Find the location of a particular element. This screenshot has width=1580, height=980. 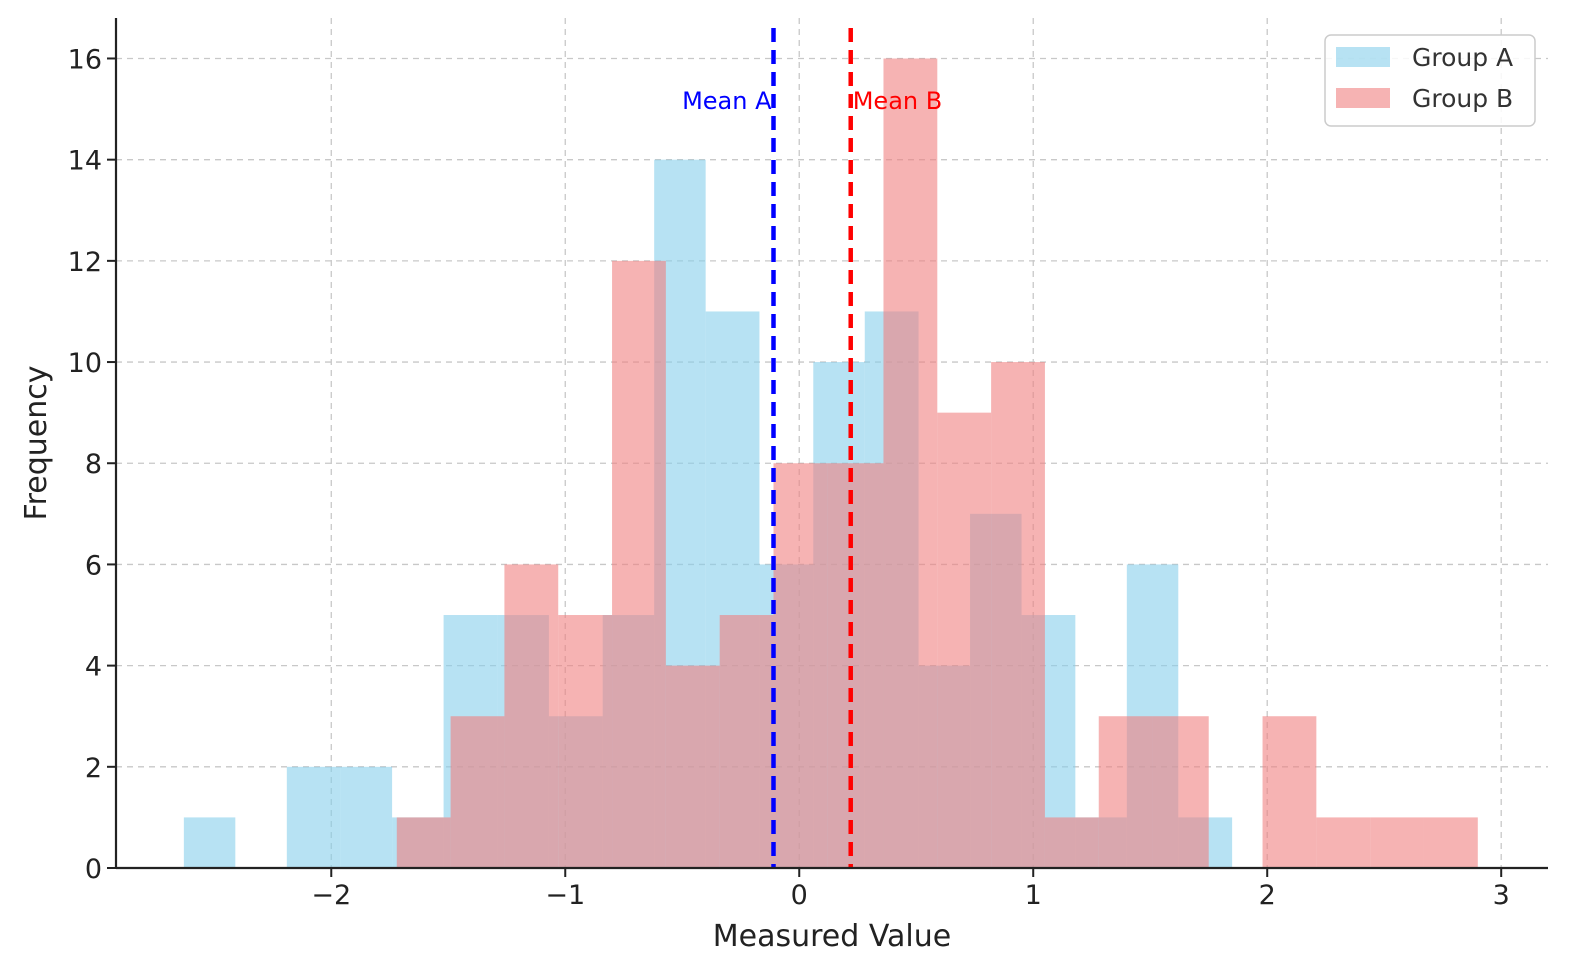

legend: Group A Group B is located at coordinates (1430, 80).